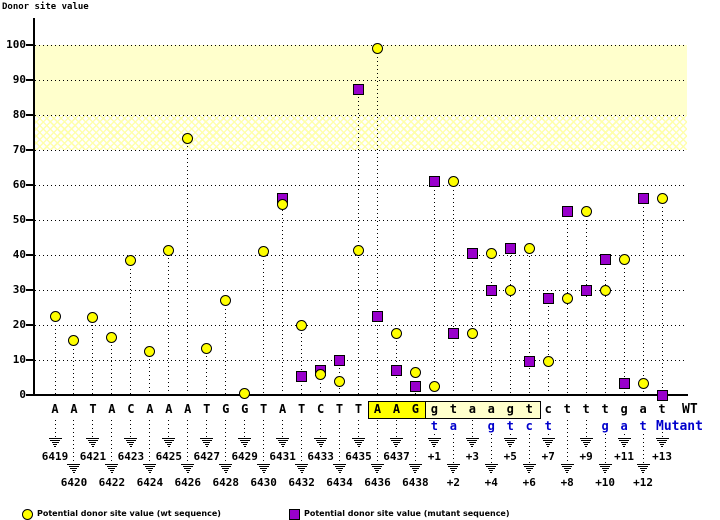 The image size is (720, 520). I want to click on mutant-base-letter: c, so click(529, 426).